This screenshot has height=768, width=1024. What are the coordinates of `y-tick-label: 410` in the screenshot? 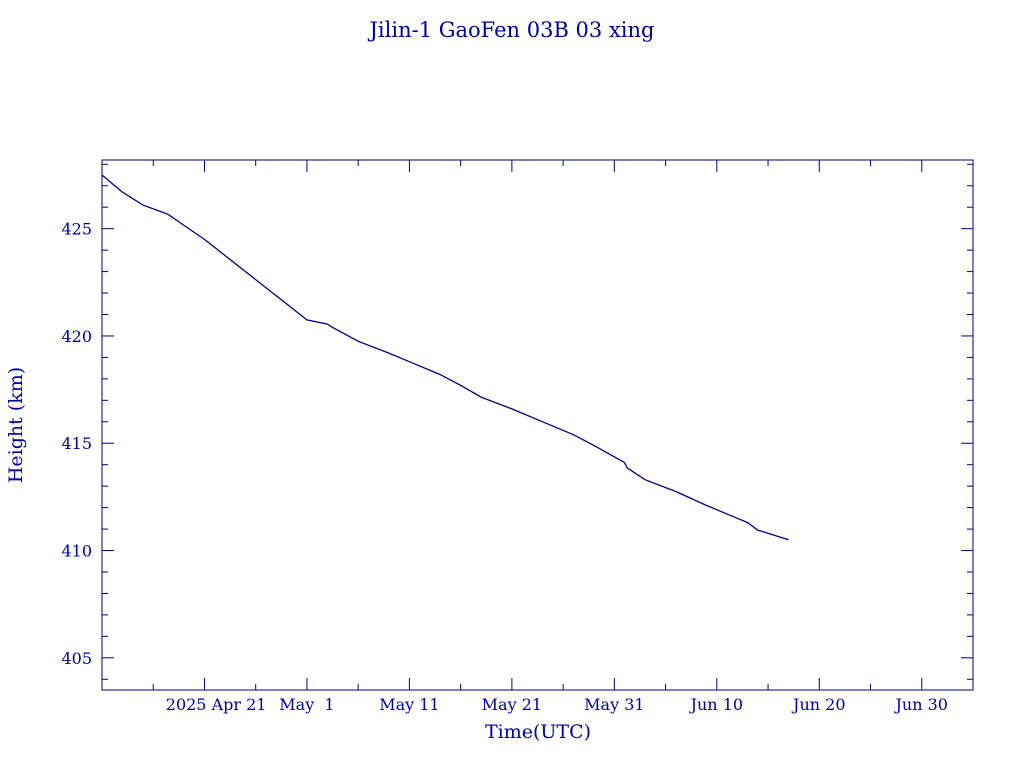 It's located at (76, 551).